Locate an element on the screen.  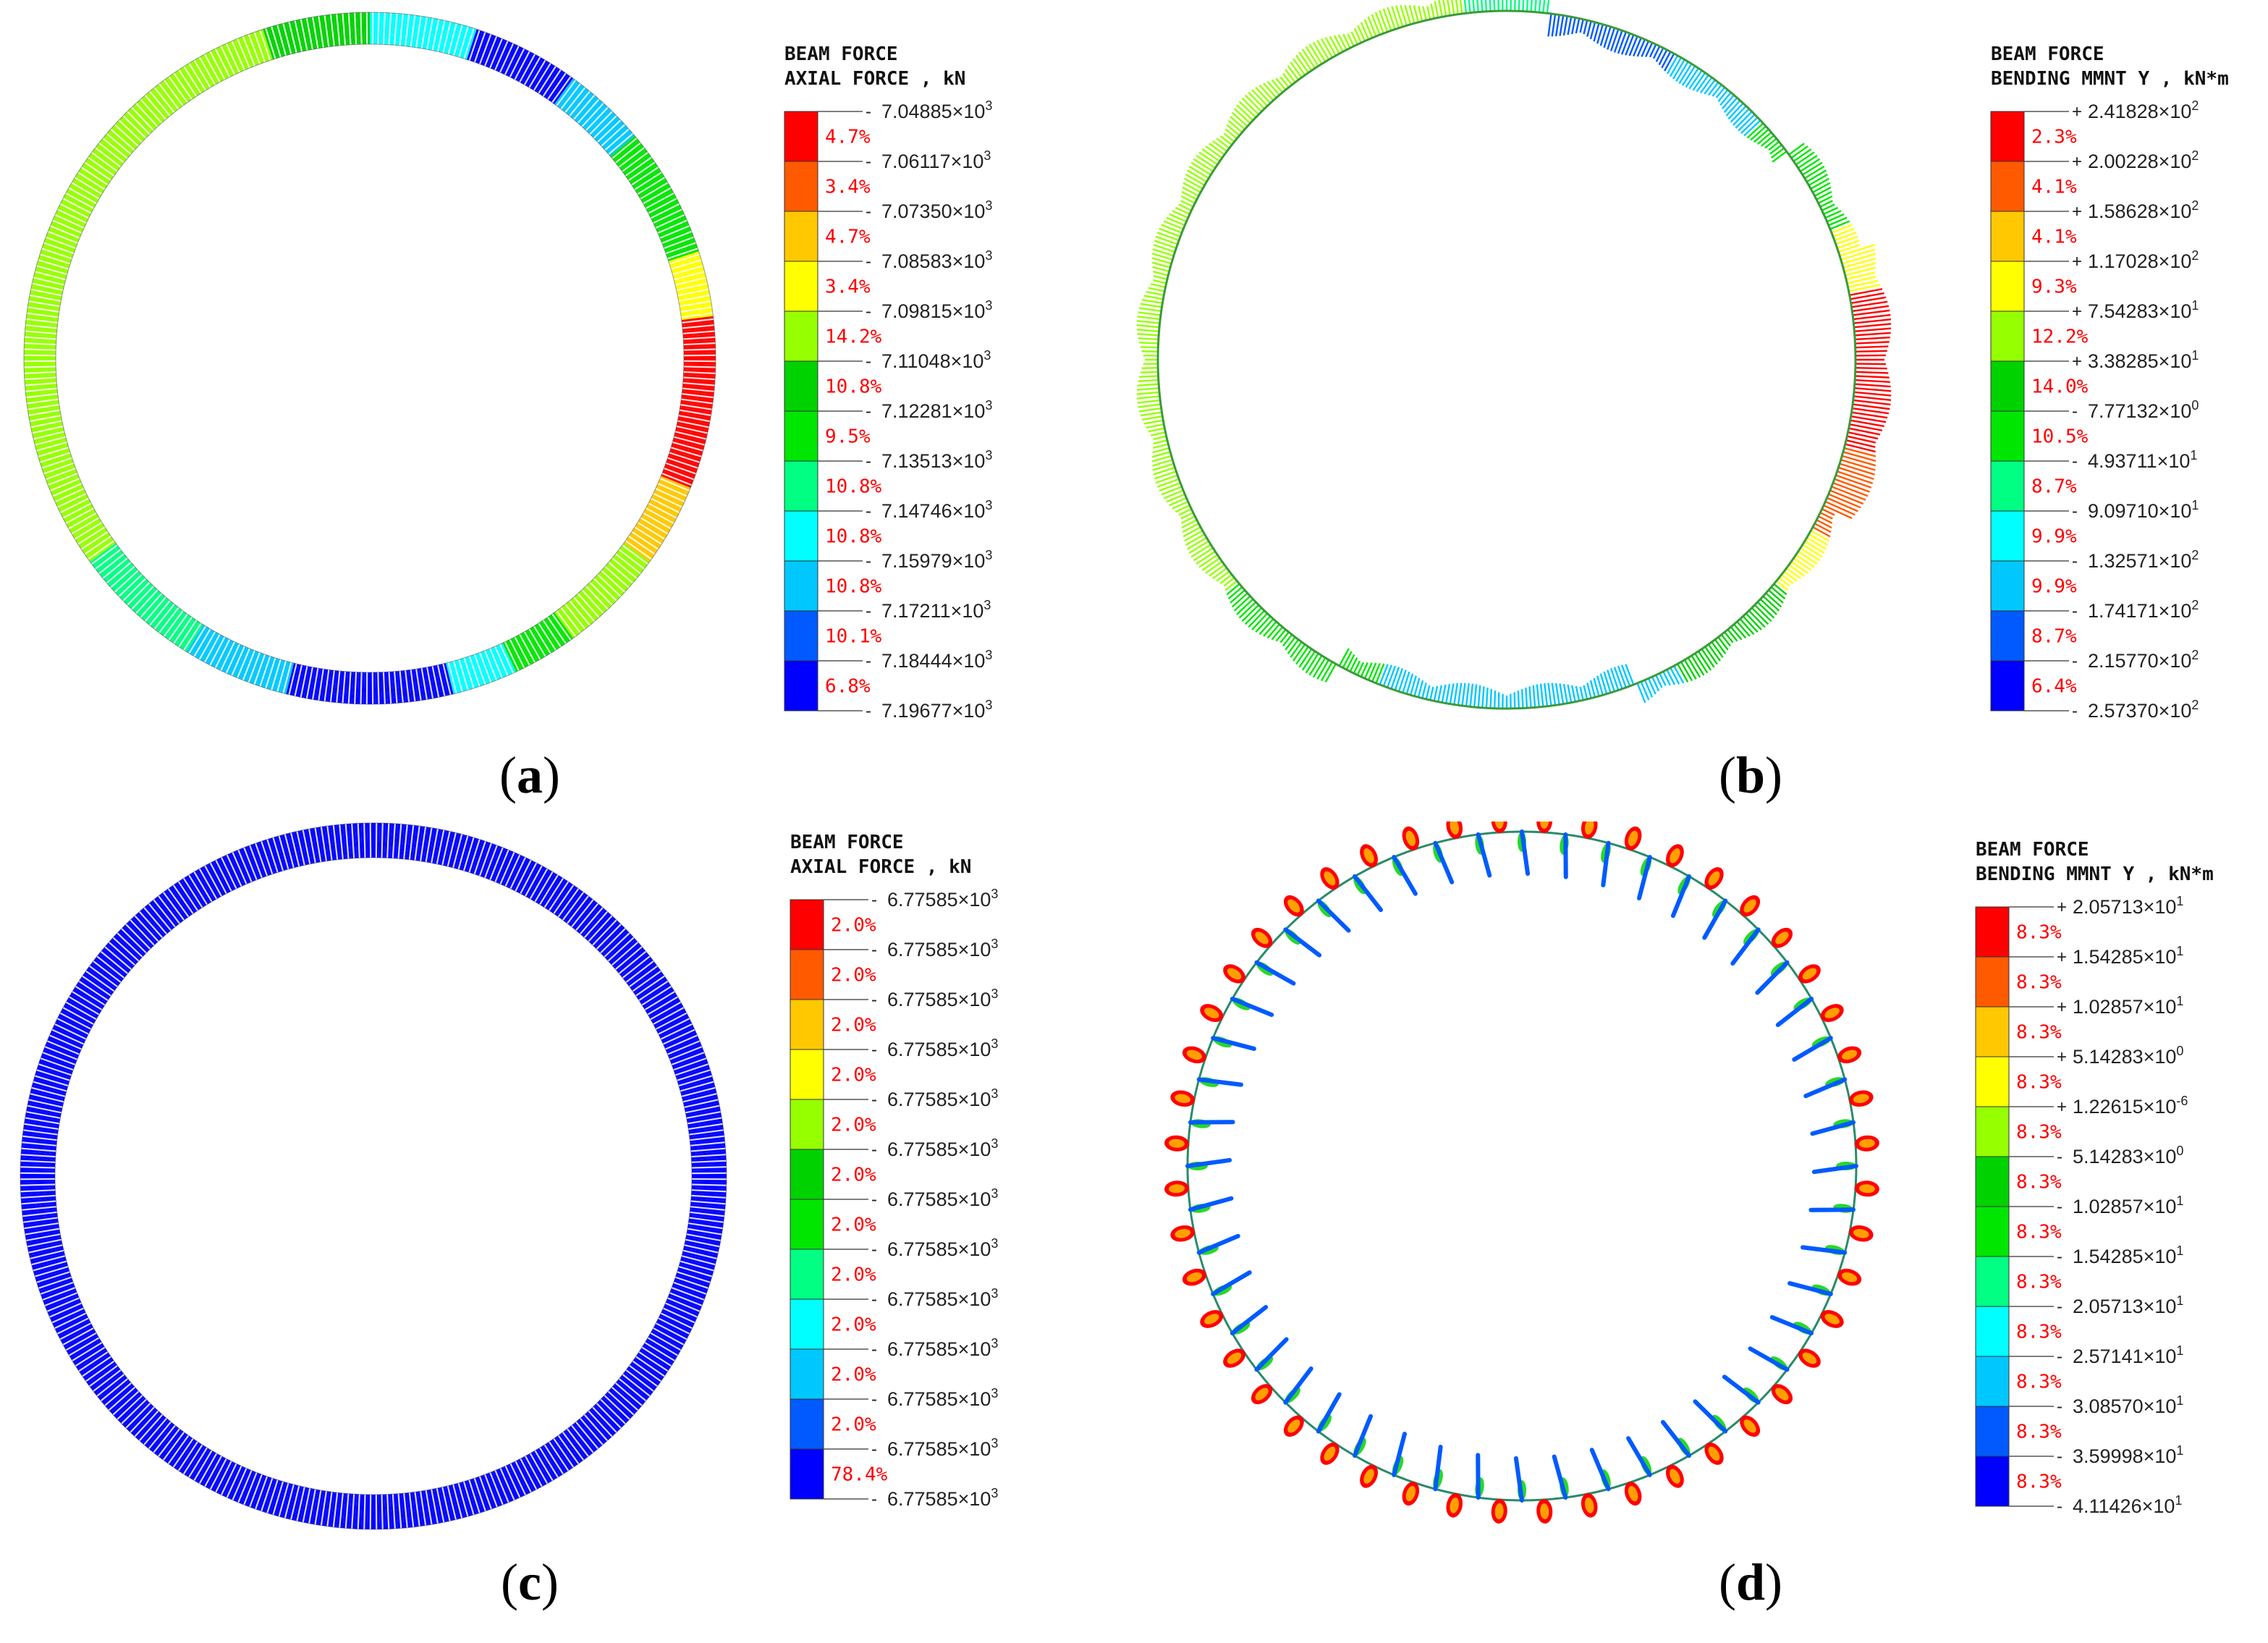
tick-label: 5.14283×100 is located at coordinates (2128, 1056).